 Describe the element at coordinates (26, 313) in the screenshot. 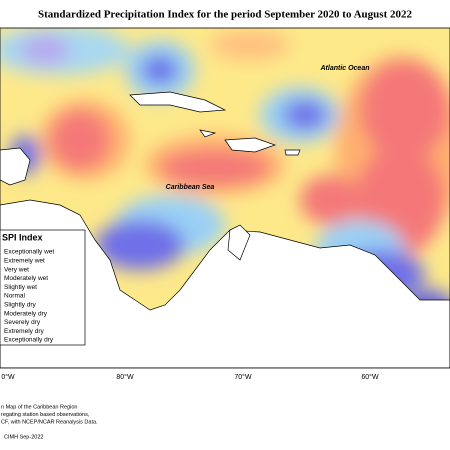

I see `legend-item: Moderately dry` at that location.